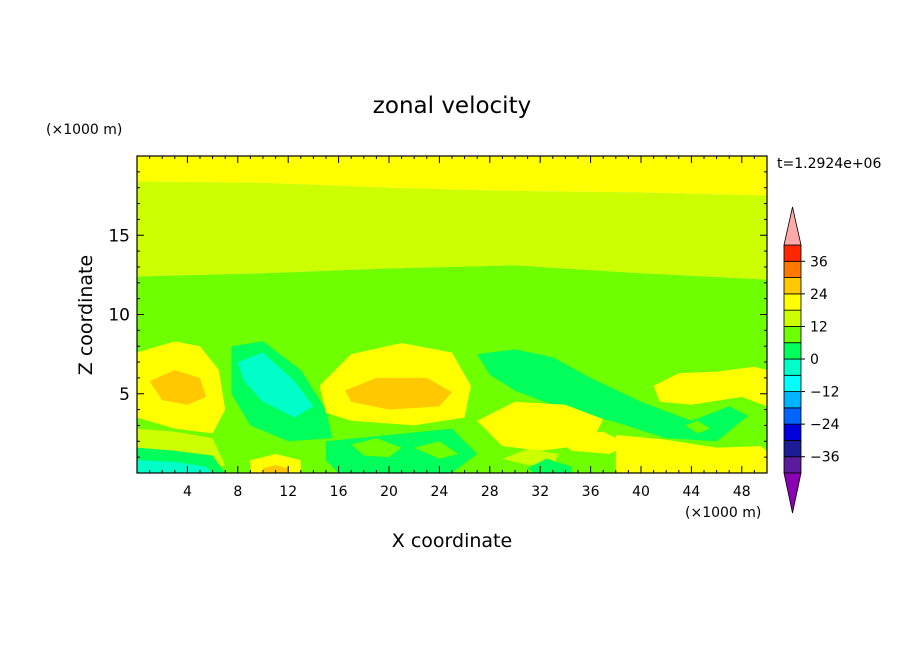 The width and height of the screenshot is (904, 654). What do you see at coordinates (742, 492) in the screenshot?
I see `x-tick-label: 48` at bounding box center [742, 492].